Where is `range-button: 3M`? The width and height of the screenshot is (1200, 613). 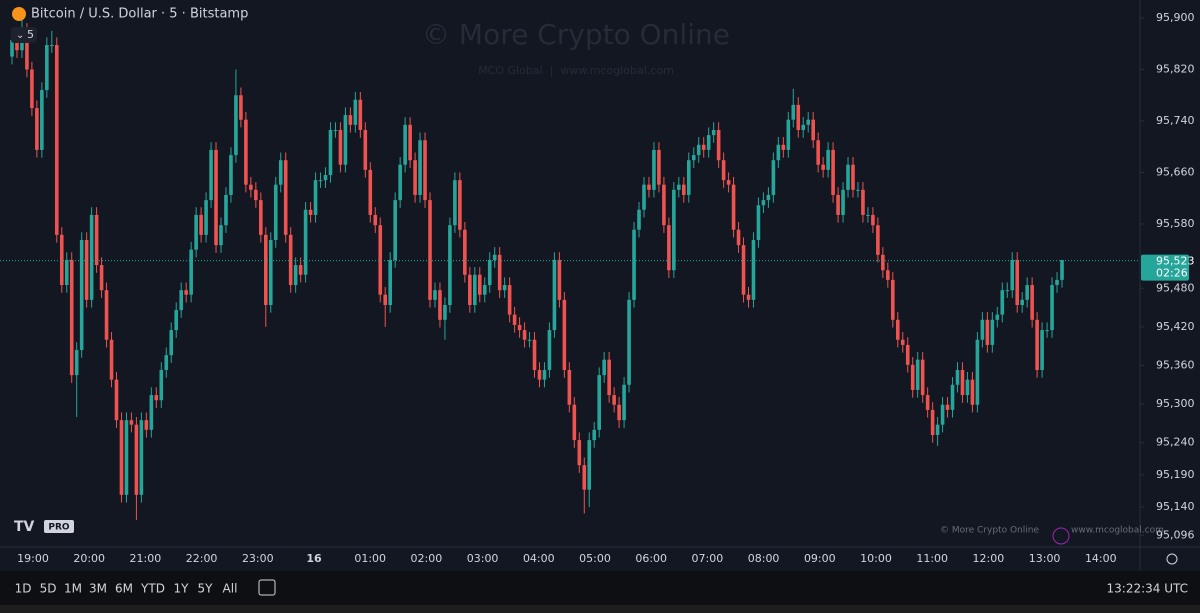 range-button: 3M is located at coordinates (98, 589).